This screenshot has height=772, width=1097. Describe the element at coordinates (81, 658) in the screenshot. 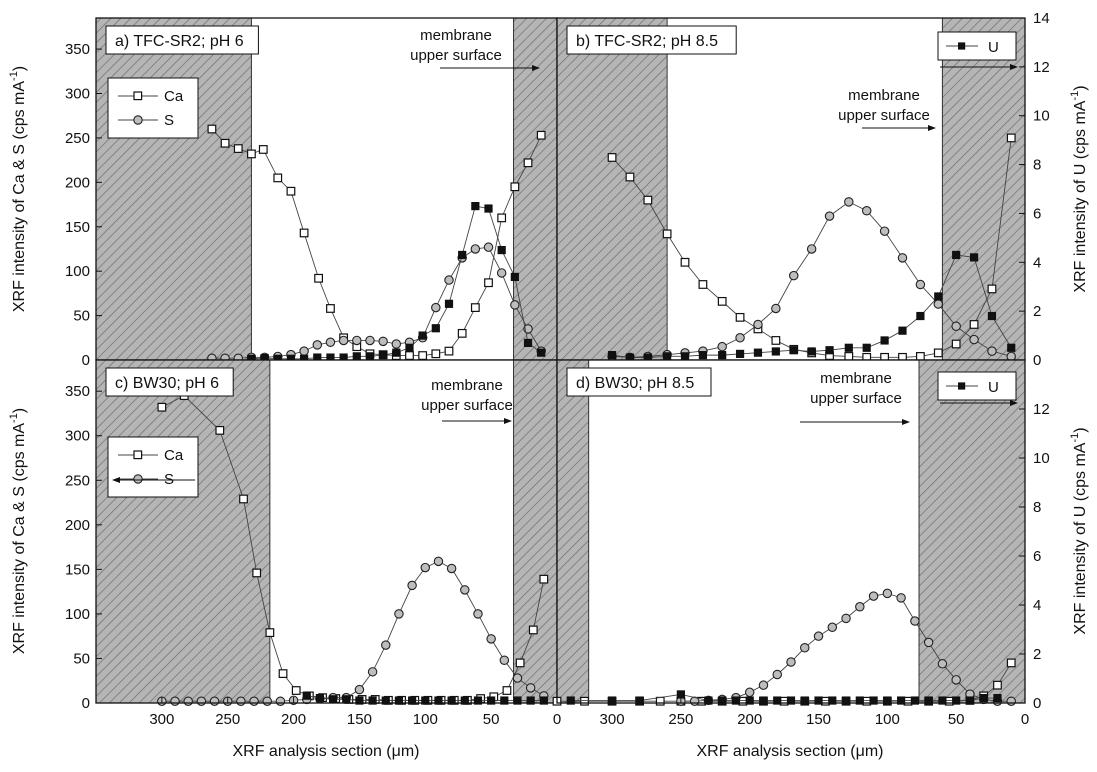

I see `y-tick-label: 50` at that location.